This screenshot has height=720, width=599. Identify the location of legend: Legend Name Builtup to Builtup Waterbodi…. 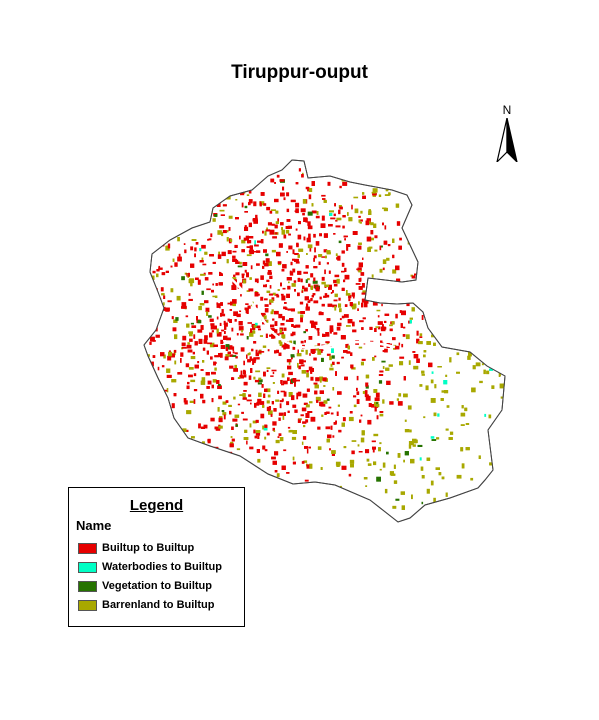
(156, 557).